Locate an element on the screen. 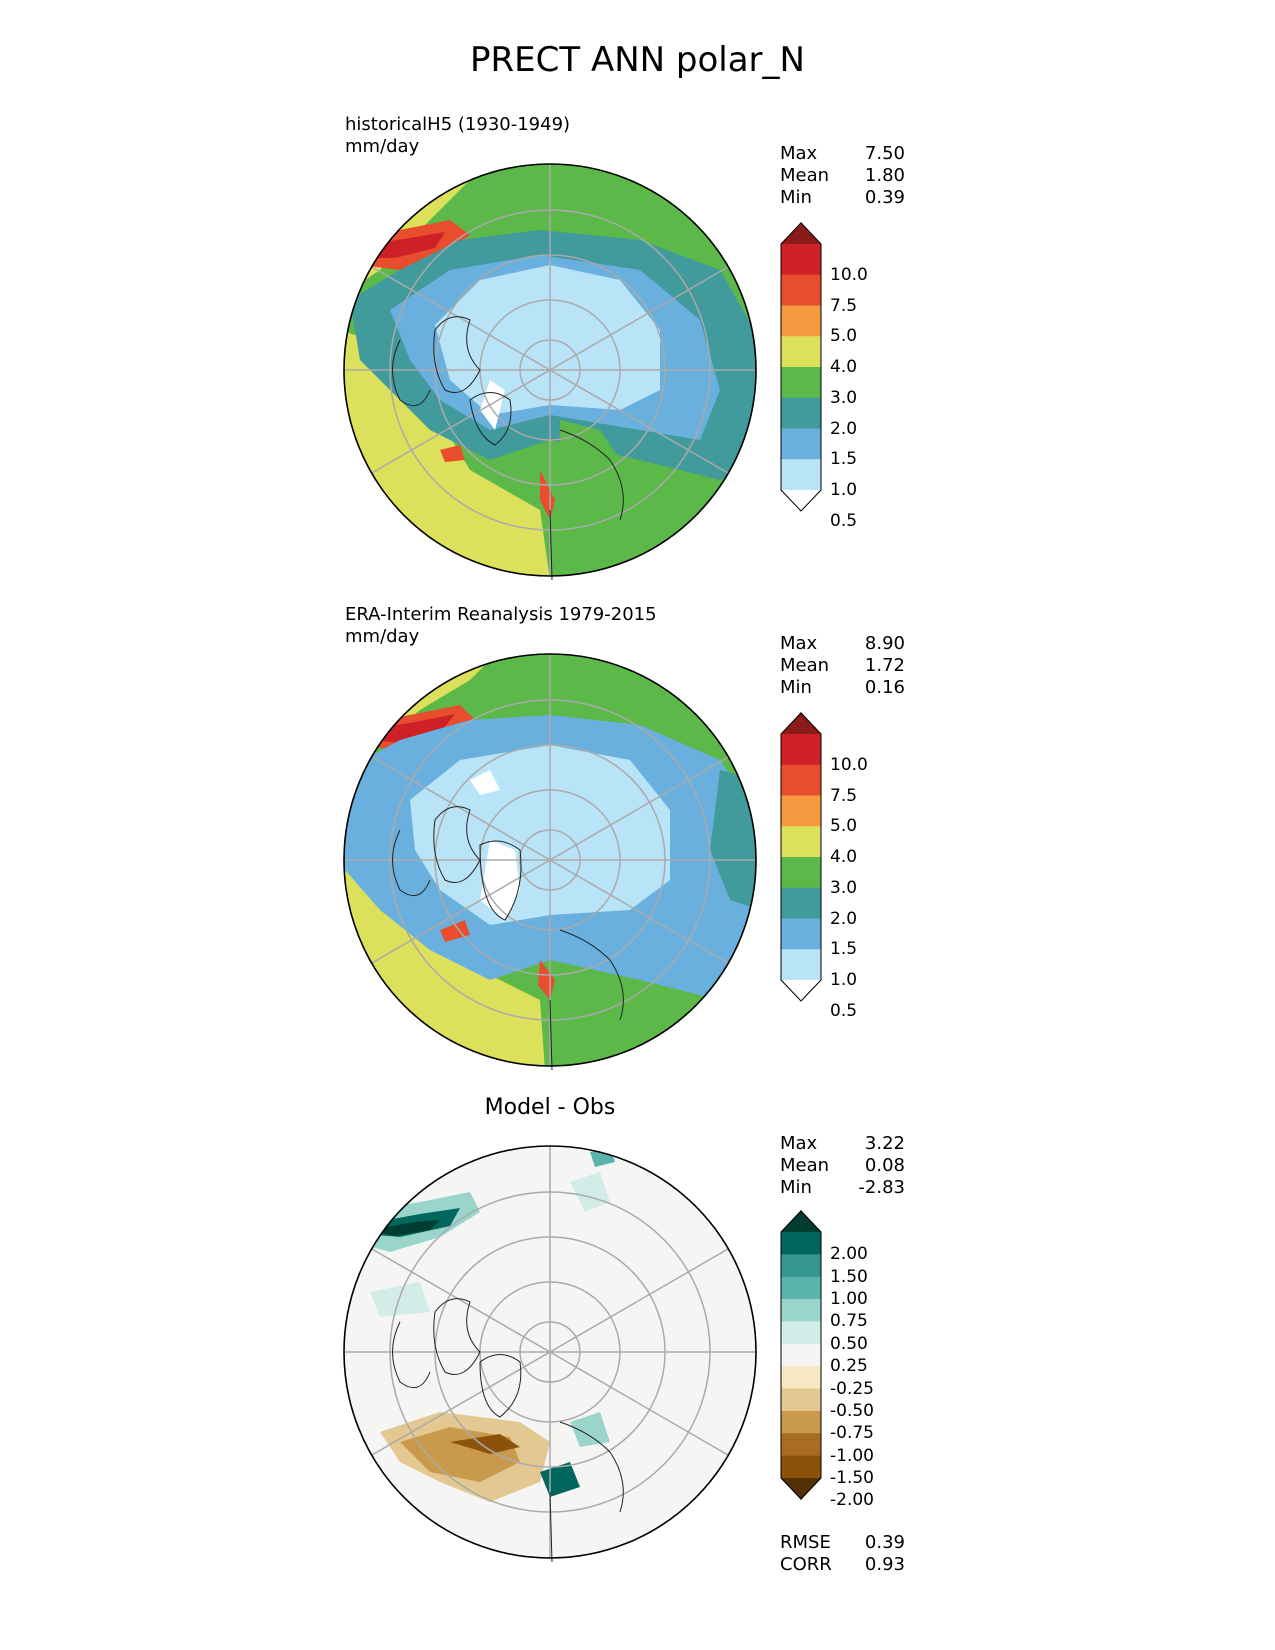  panel-2-colorbar-tick-label: 1.0 is located at coordinates (844, 980).